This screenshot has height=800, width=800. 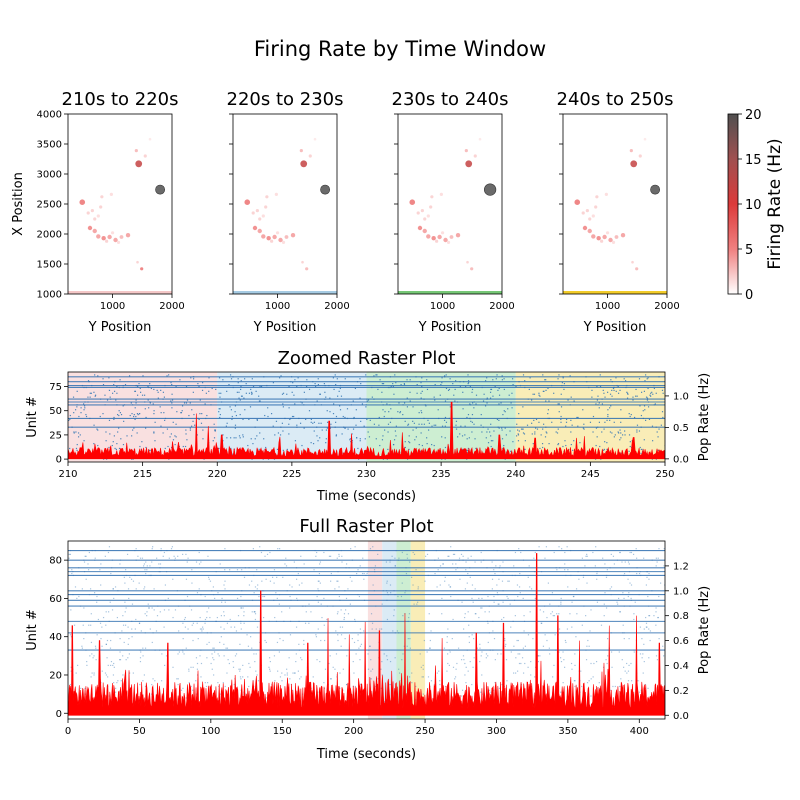 I want to click on x-tick-label: 230, so click(x=366, y=474).